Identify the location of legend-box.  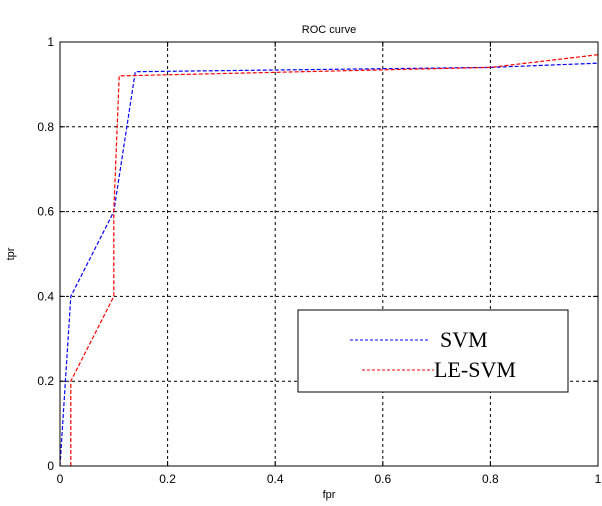
(433, 351).